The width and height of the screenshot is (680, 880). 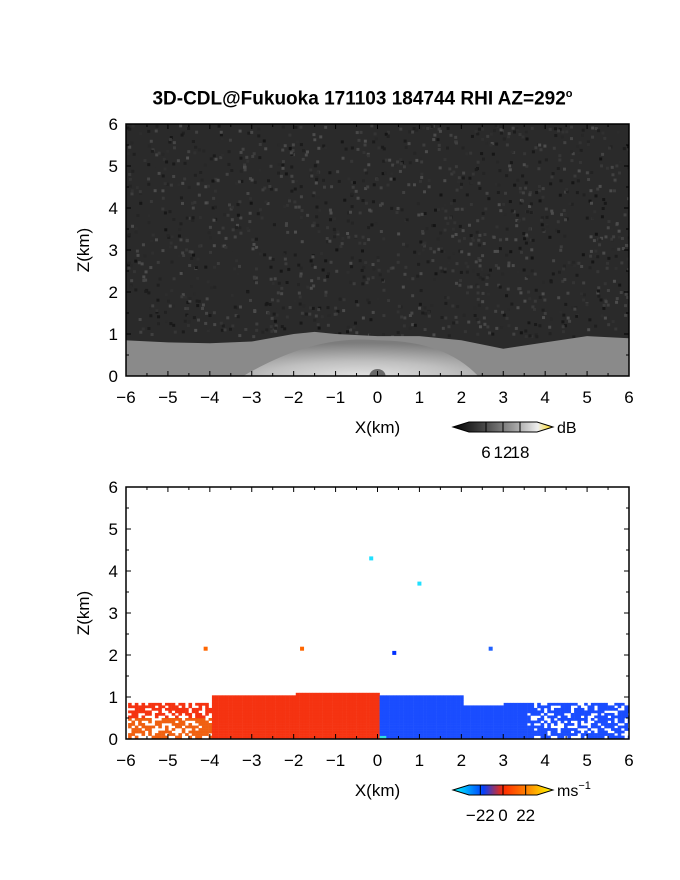 What do you see at coordinates (83, 613) in the screenshot?
I see `velocity-ylabel: Z(km)` at bounding box center [83, 613].